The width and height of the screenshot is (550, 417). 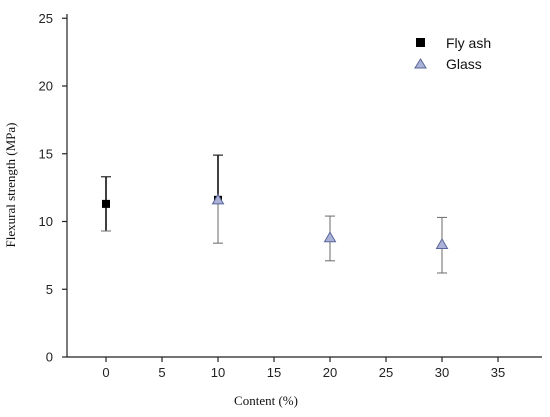 What do you see at coordinates (106, 203) in the screenshot?
I see `fly-ash-point` at bounding box center [106, 203].